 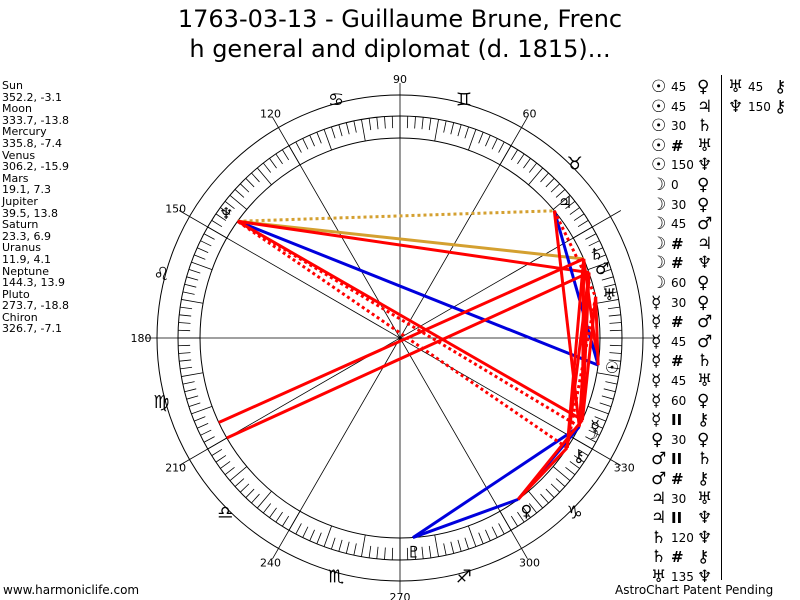 What do you see at coordinates (612, 367) in the screenshot?
I see `sun-glyph-icon: ☉` at bounding box center [612, 367].